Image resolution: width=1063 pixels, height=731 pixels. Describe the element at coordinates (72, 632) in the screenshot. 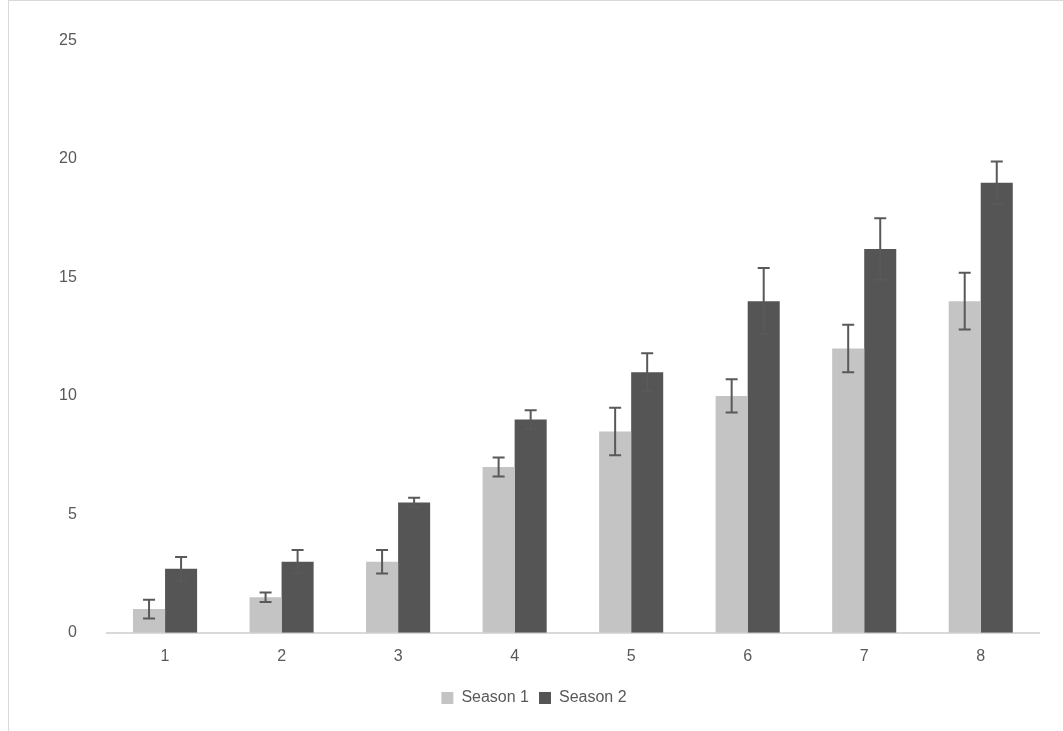

I see `y-tick-label: 0` at that location.